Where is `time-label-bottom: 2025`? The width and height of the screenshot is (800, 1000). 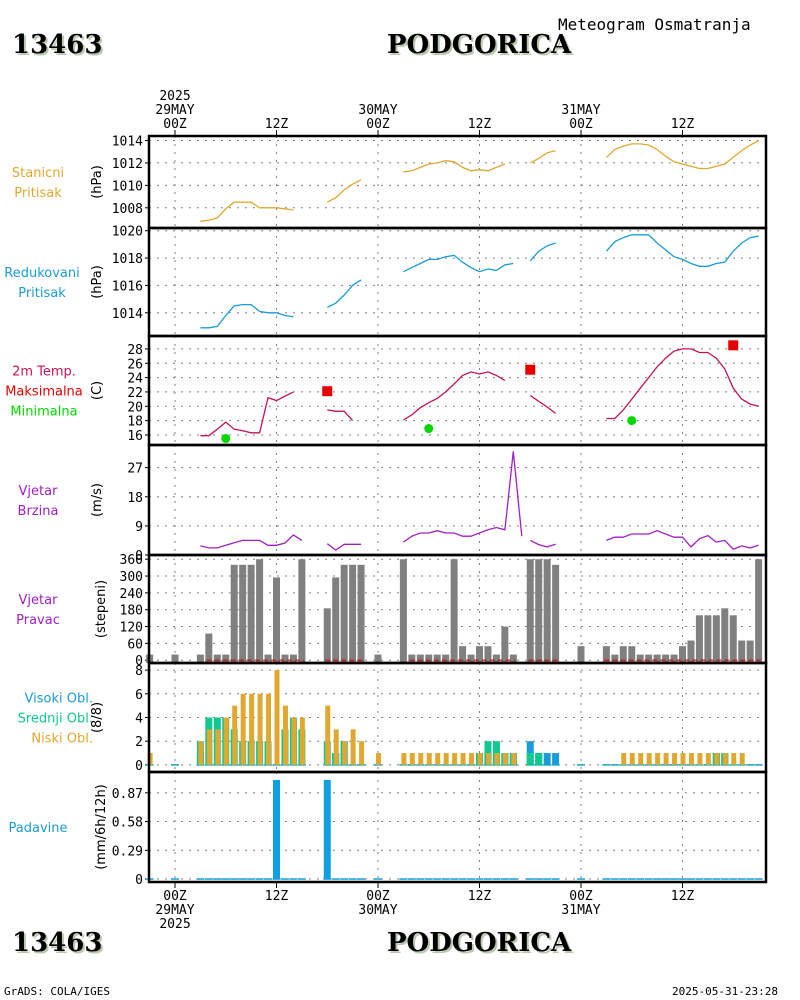 time-label-bottom: 2025 is located at coordinates (174, 924).